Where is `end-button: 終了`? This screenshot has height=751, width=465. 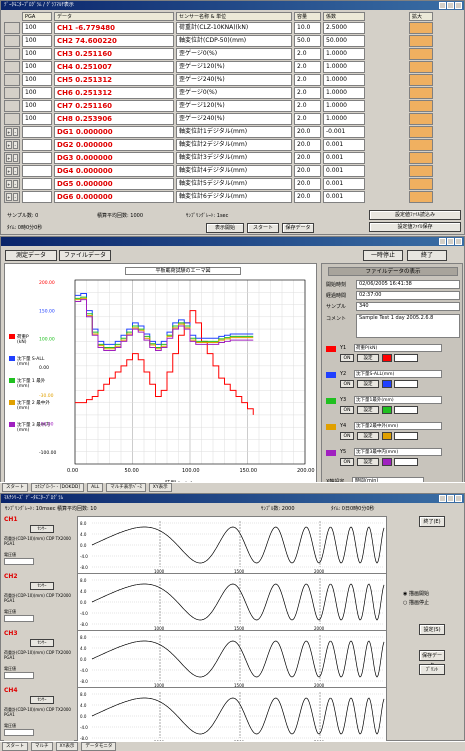
end-button: 終了 is located at coordinates (427, 255).